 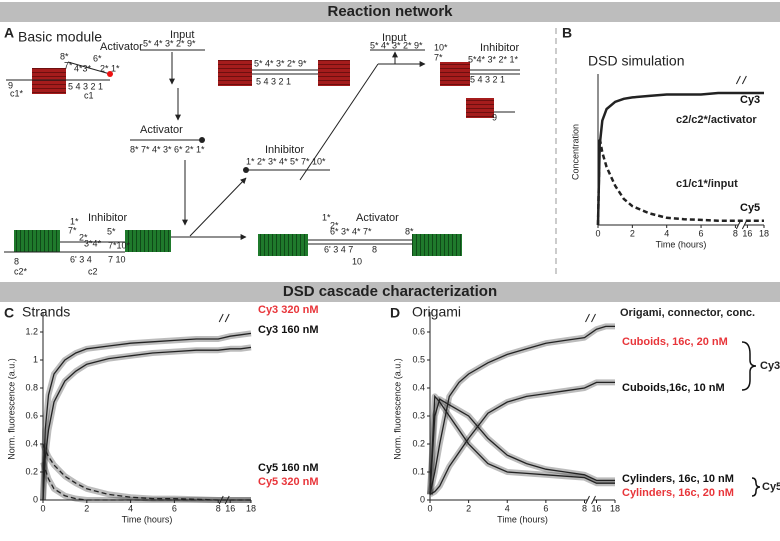 What do you see at coordinates (117, 259) in the screenshot?
I see `diagram-label: 7 10` at bounding box center [117, 259].